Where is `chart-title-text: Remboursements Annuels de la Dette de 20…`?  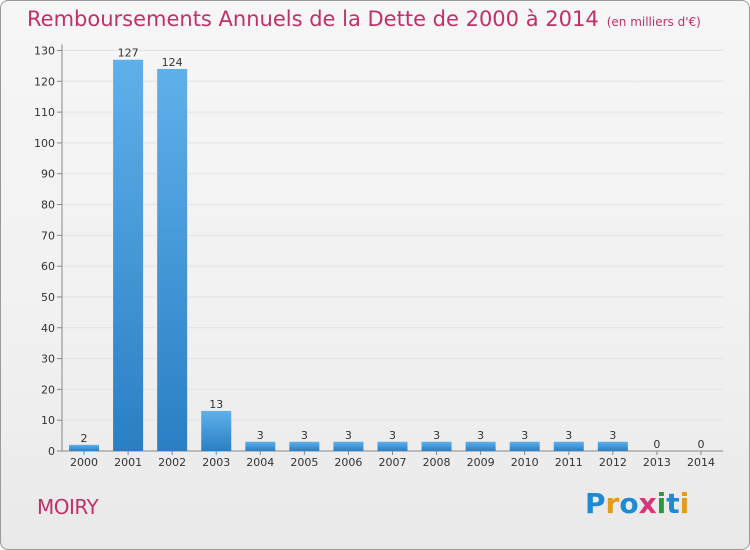 chart-title-text: Remboursements Annuels de la Dette de 20… is located at coordinates (313, 19).